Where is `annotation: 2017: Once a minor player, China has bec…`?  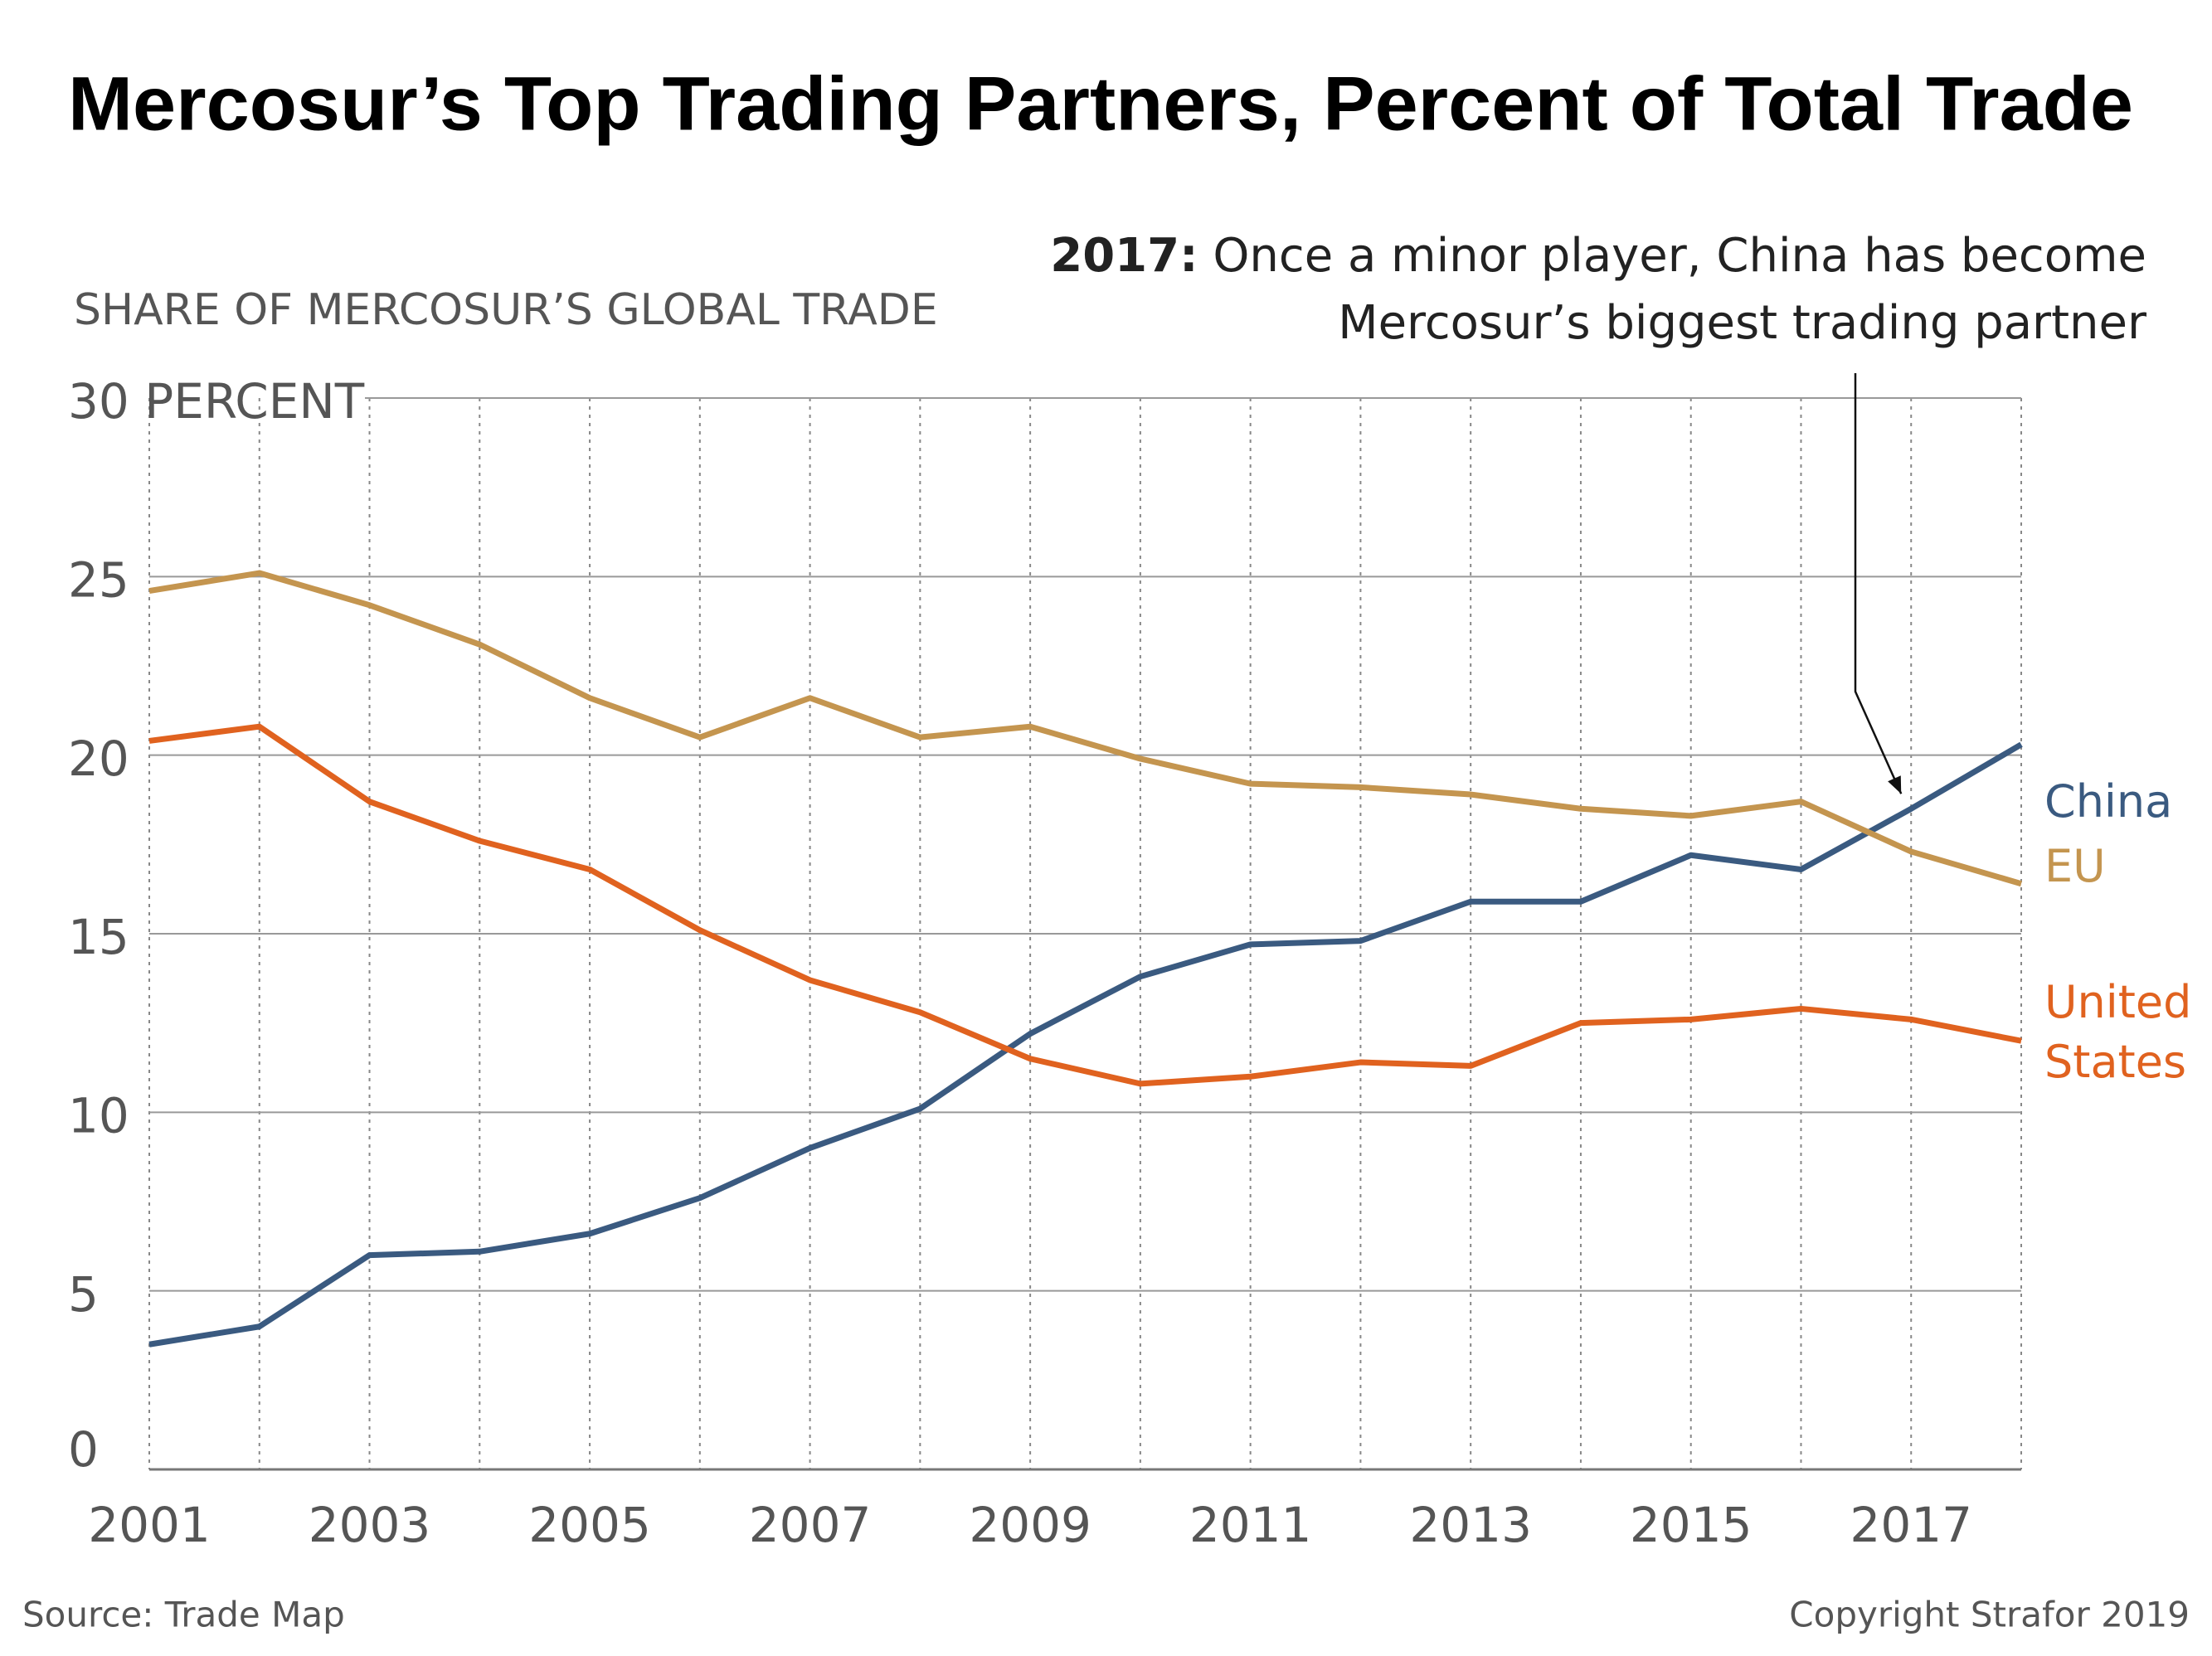 annotation: 2017: Once a minor player, China has bec… is located at coordinates (1598, 256).